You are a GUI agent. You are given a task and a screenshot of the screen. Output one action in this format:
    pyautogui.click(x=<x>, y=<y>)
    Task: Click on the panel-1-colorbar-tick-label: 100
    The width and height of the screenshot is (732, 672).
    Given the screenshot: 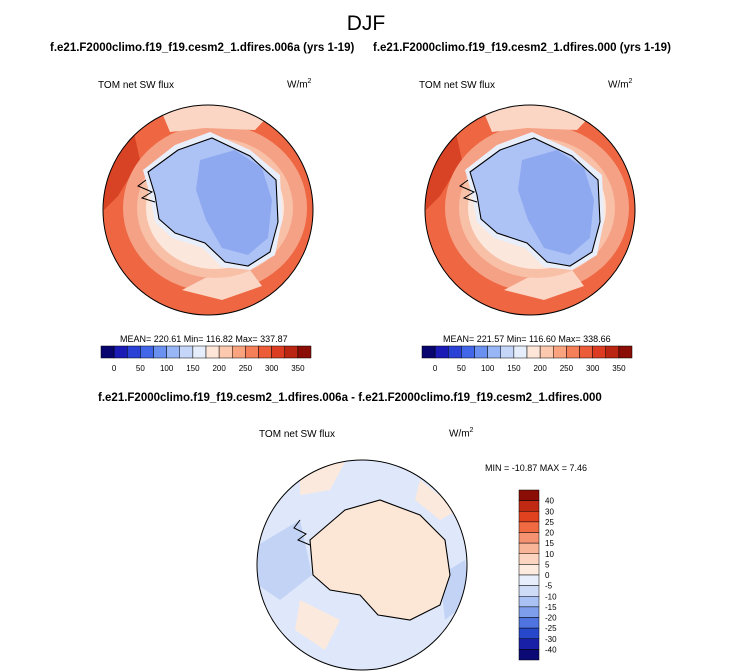 What is the action you would take?
    pyautogui.click(x=167, y=368)
    